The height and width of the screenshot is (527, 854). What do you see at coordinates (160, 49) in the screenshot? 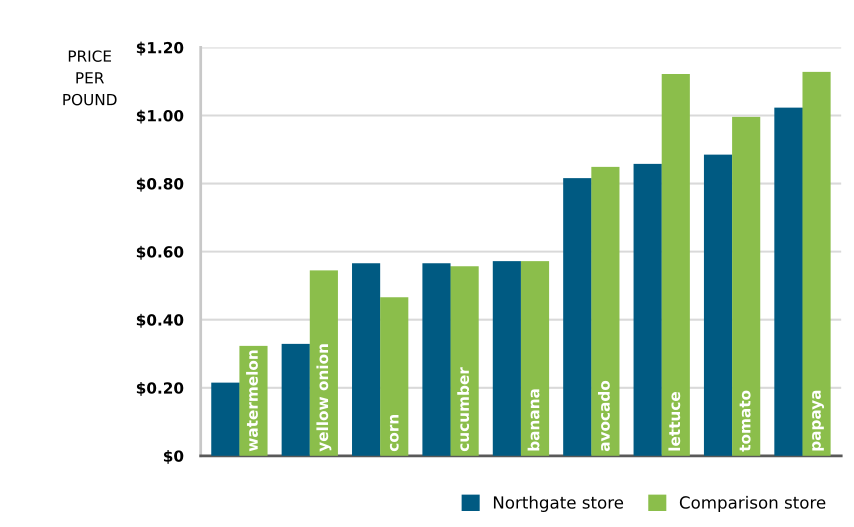
I see `y-tick-label: $1.20` at bounding box center [160, 49].